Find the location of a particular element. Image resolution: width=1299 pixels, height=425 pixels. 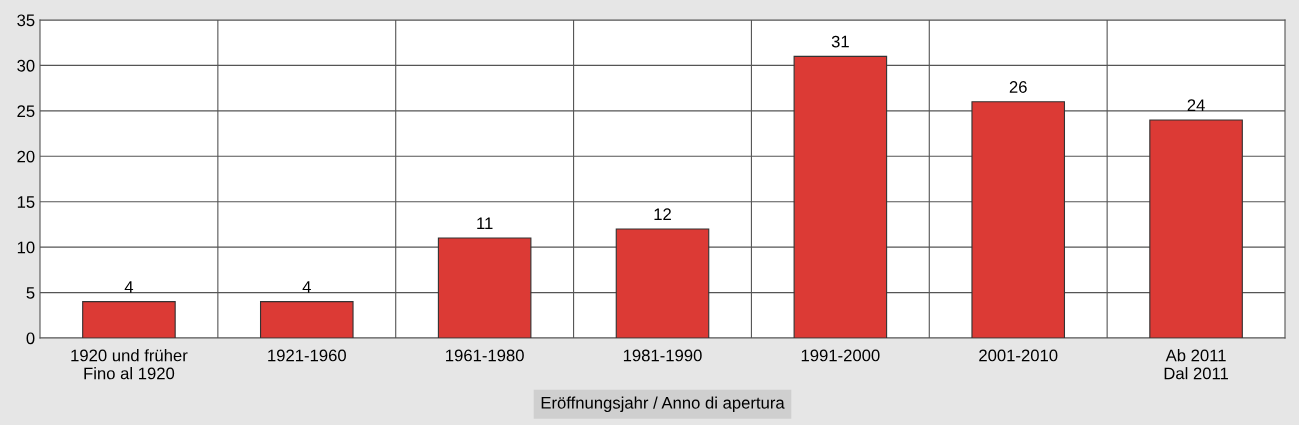

x-tick-label: 1981-1990 is located at coordinates (662, 355).